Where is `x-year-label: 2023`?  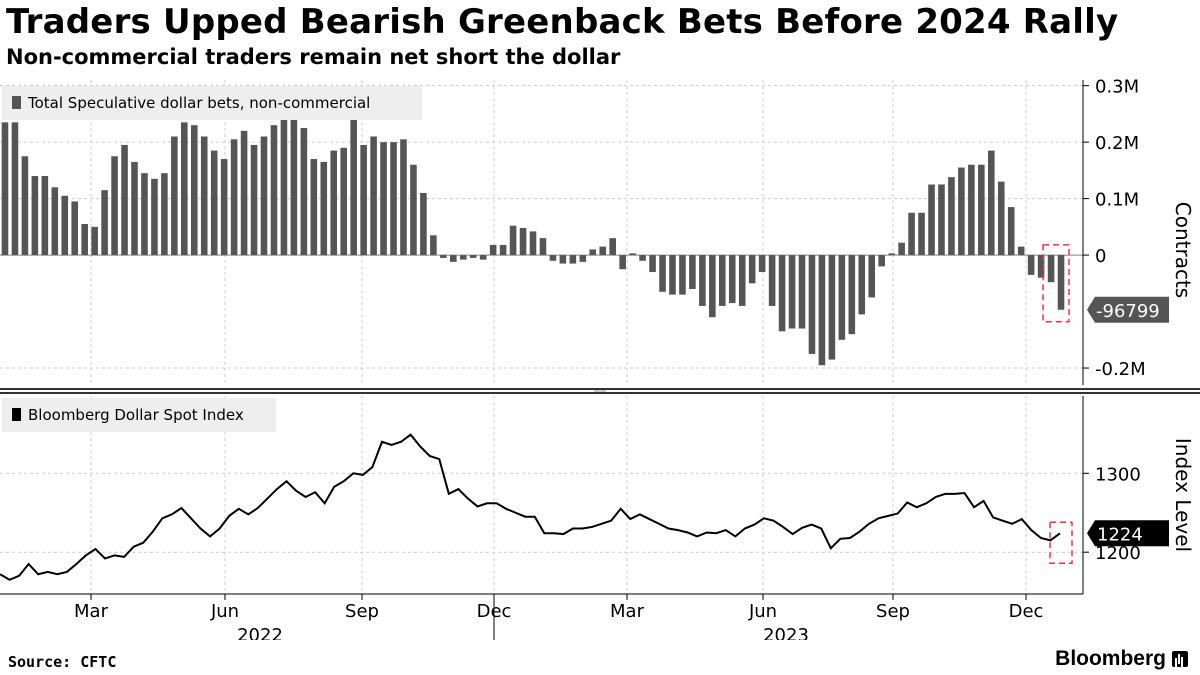
x-year-label: 2023 is located at coordinates (786, 632).